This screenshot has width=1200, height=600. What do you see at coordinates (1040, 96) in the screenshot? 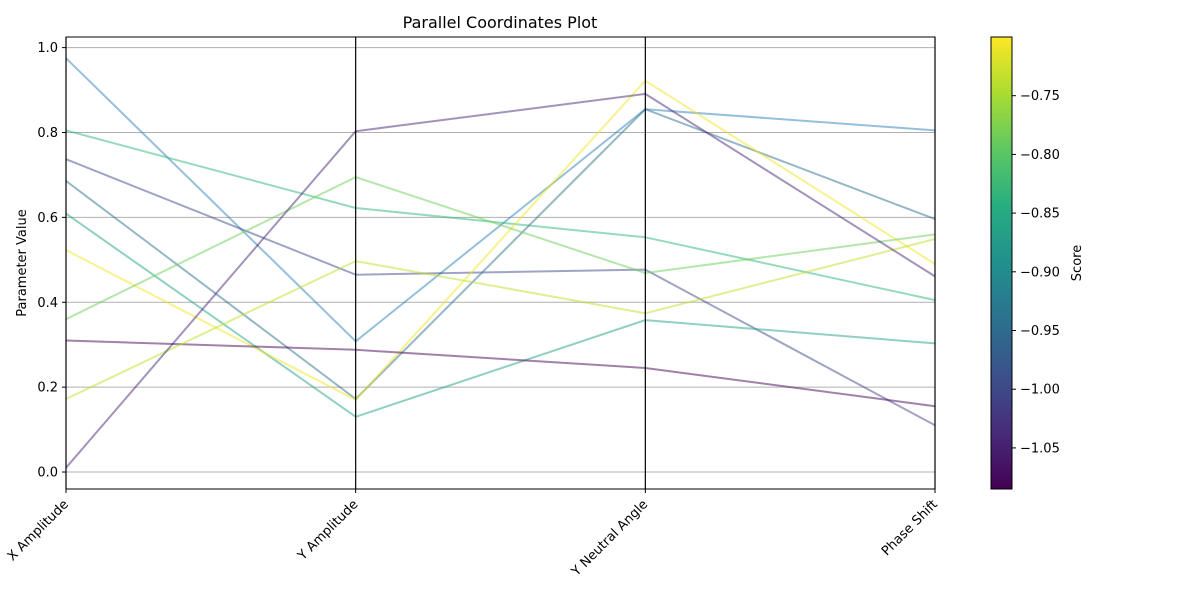
I see `colorbar-tick-label: −0.75` at bounding box center [1040, 96].